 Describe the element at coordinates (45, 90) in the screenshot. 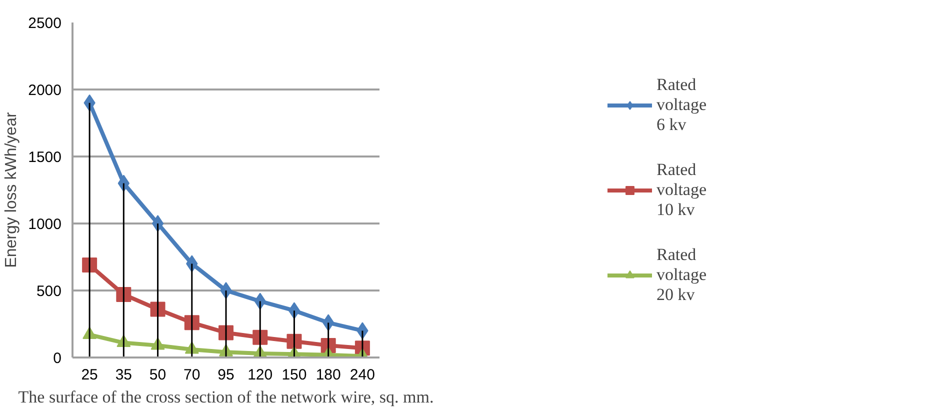

I see `y-tick-label: 2000` at that location.